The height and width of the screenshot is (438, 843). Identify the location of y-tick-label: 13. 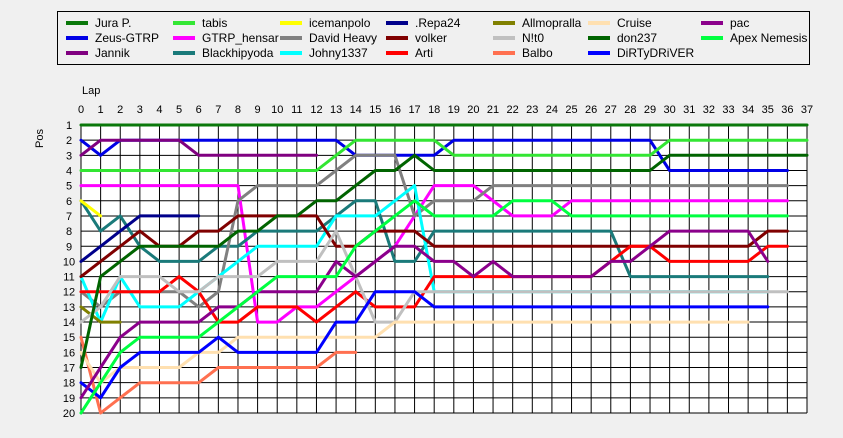
(69, 308).